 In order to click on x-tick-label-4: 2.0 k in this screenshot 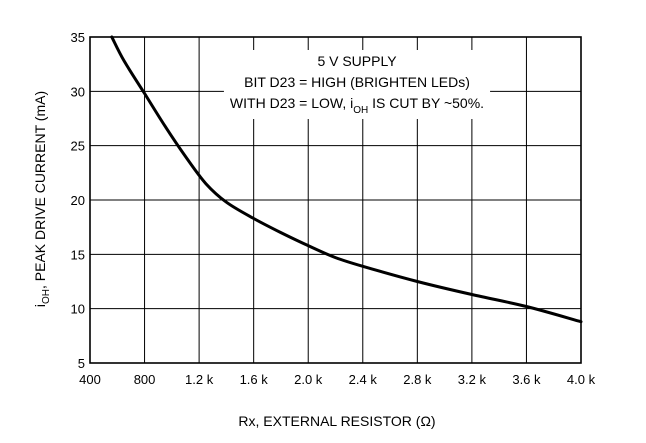, I will do `click(308, 379)`.